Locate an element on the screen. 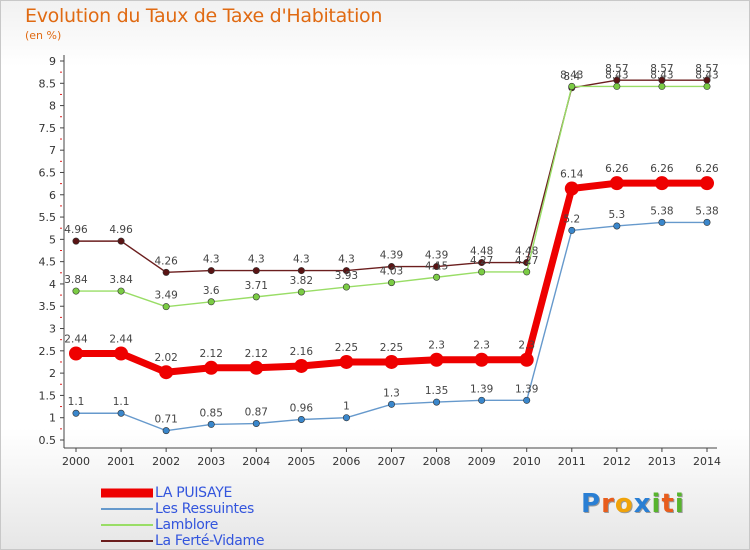  y-tick-label: 2 is located at coordinates (52, 373).